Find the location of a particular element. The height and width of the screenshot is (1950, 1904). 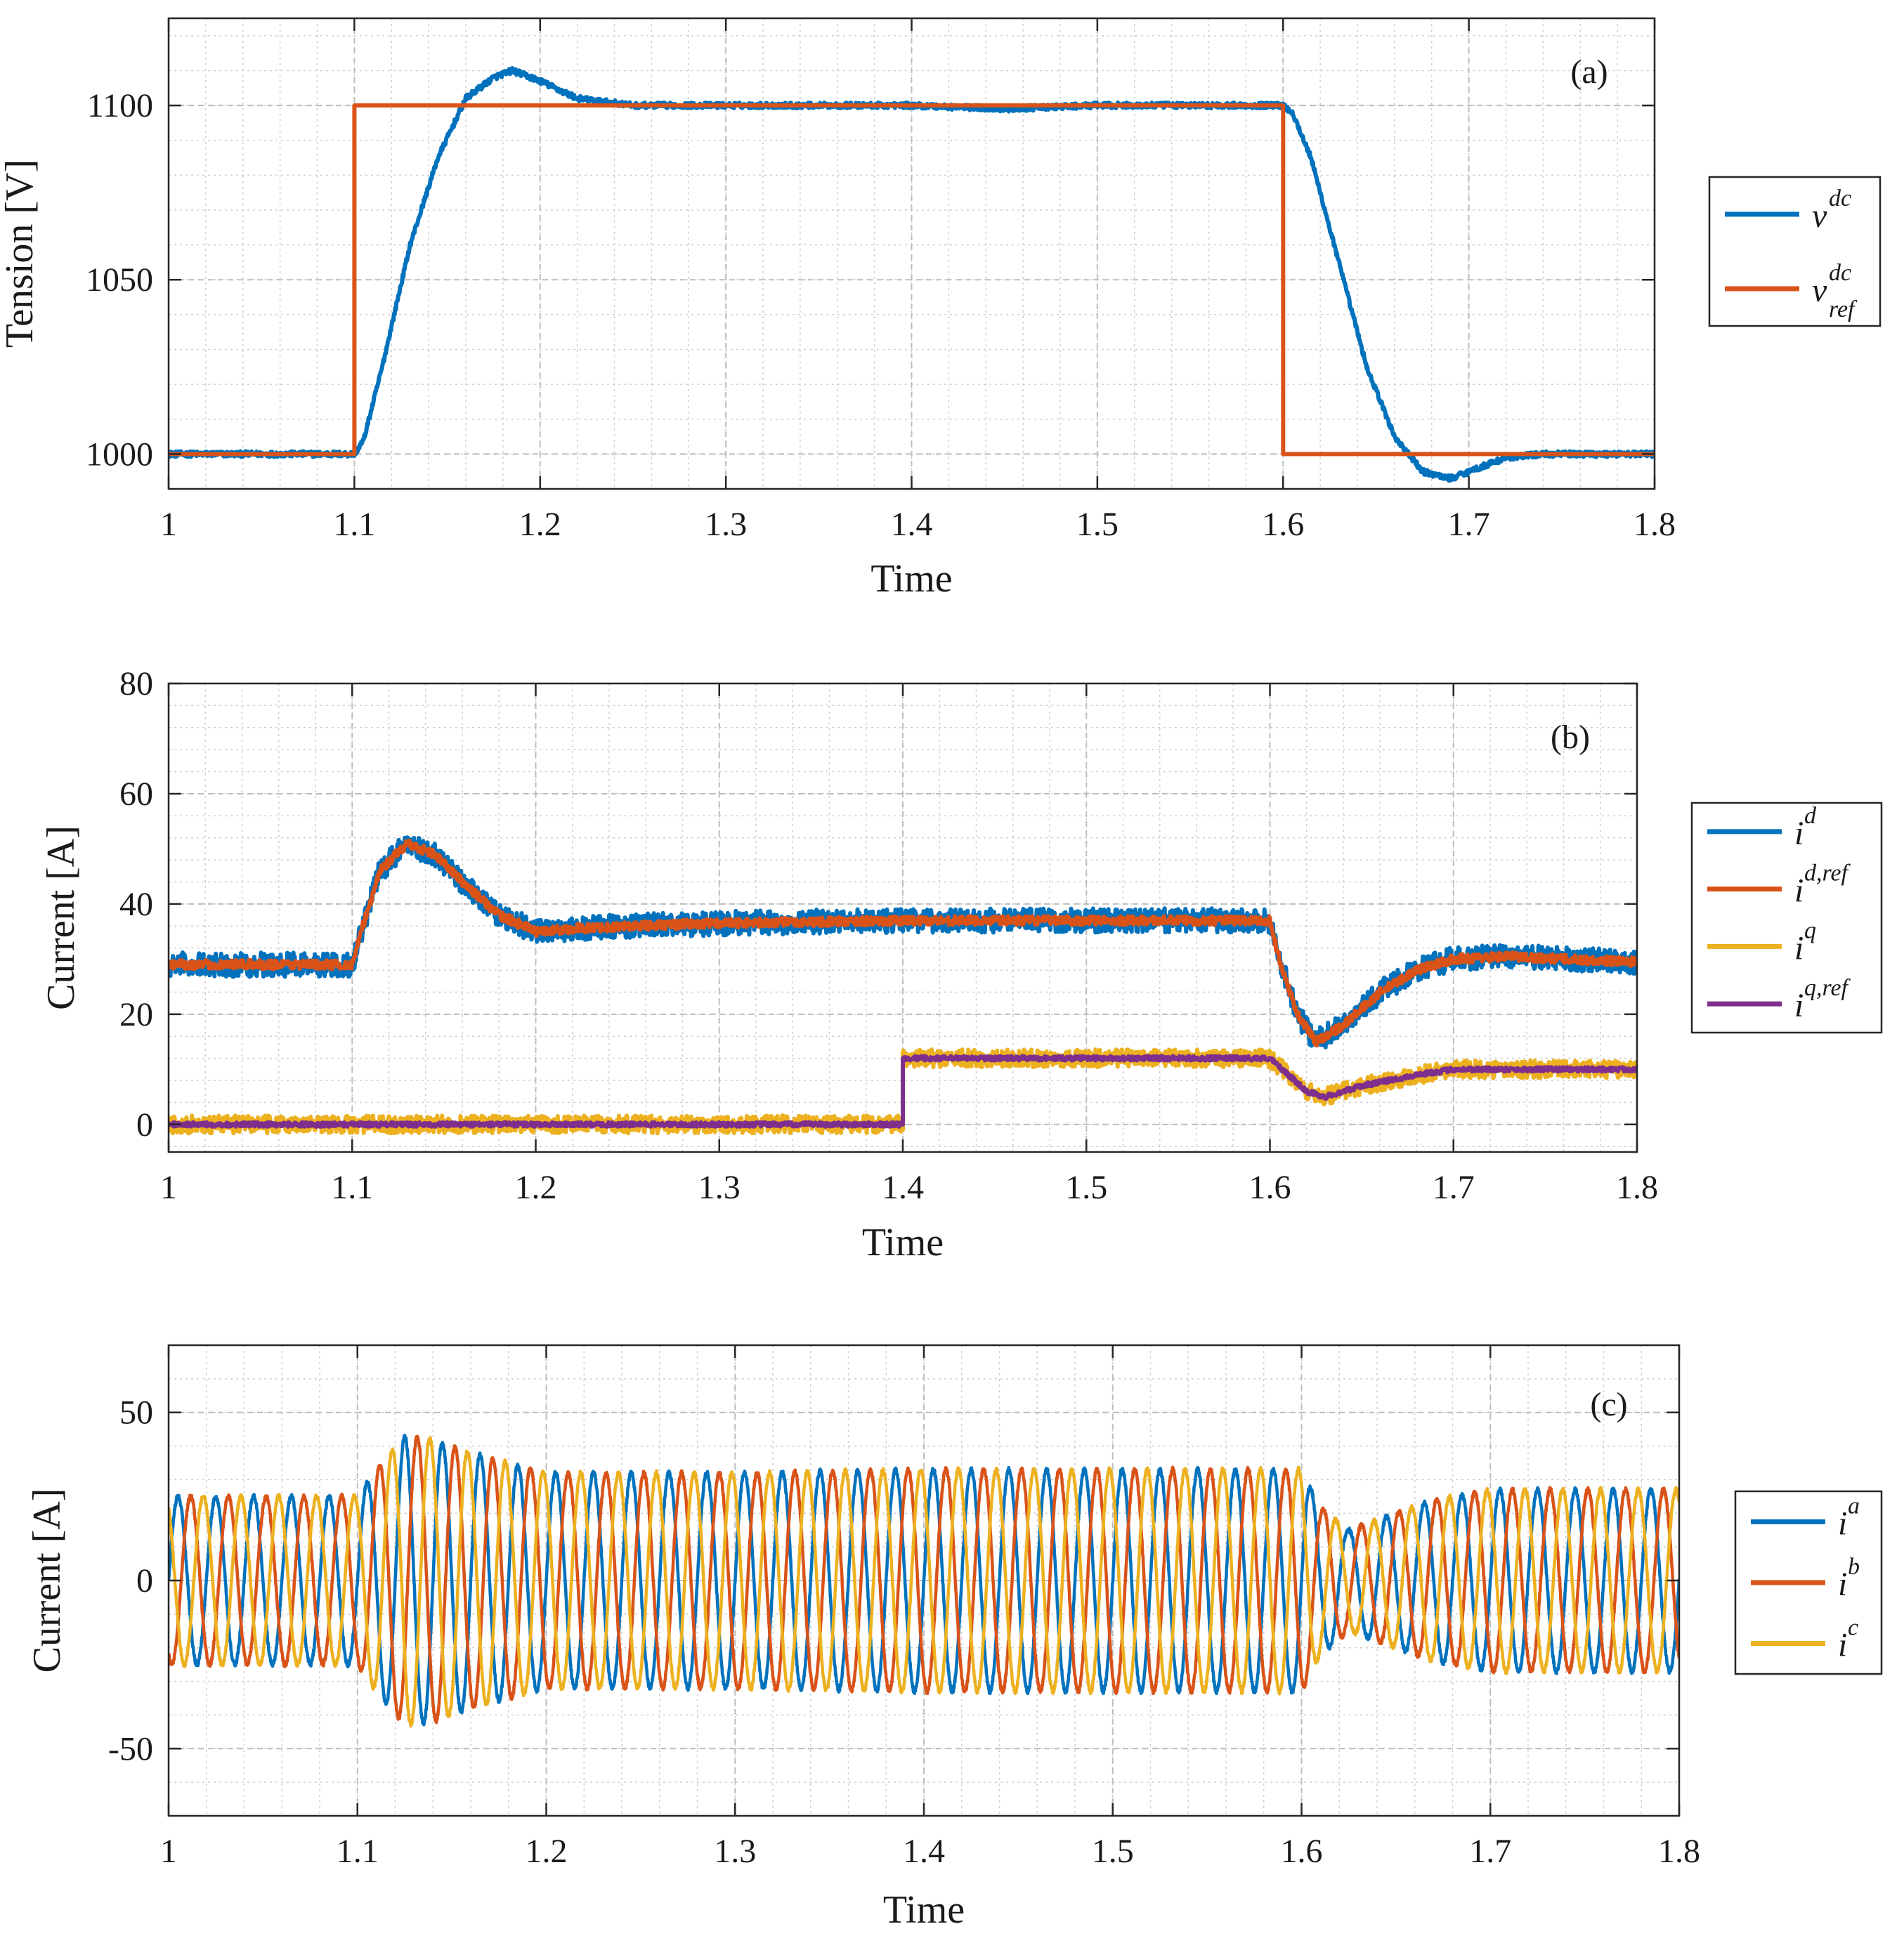

panel-tag: (b) is located at coordinates (1571, 737).